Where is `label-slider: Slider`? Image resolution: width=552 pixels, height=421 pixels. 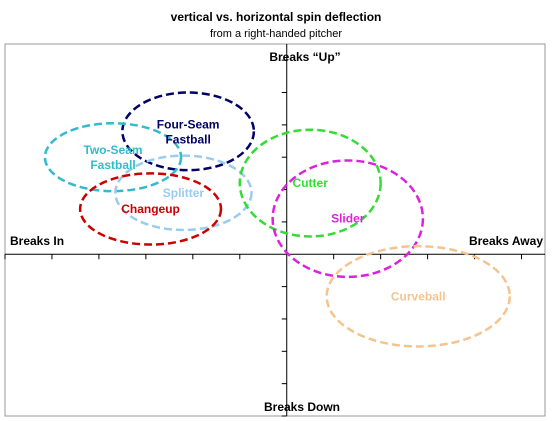 label-slider: Slider is located at coordinates (348, 219).